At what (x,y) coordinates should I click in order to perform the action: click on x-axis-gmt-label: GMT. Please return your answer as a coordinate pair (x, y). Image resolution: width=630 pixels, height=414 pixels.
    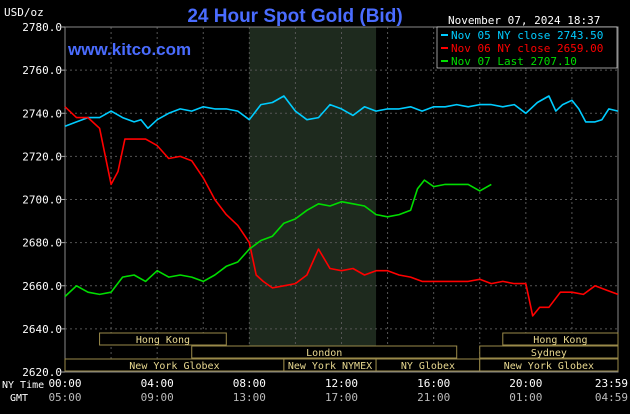
    Looking at the image, I should click on (19, 398).